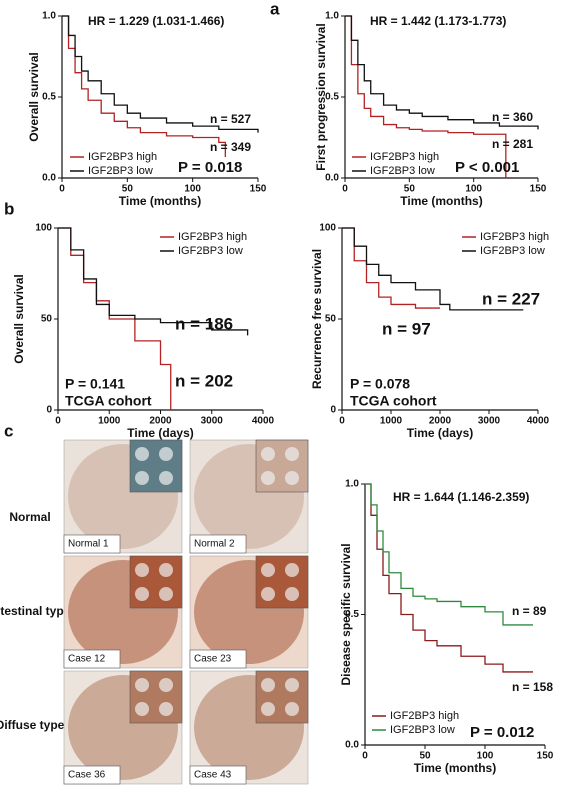 The height and width of the screenshot is (786, 567). What do you see at coordinates (128, 189) in the screenshot?
I see `x-tick-label: 50` at bounding box center [128, 189].